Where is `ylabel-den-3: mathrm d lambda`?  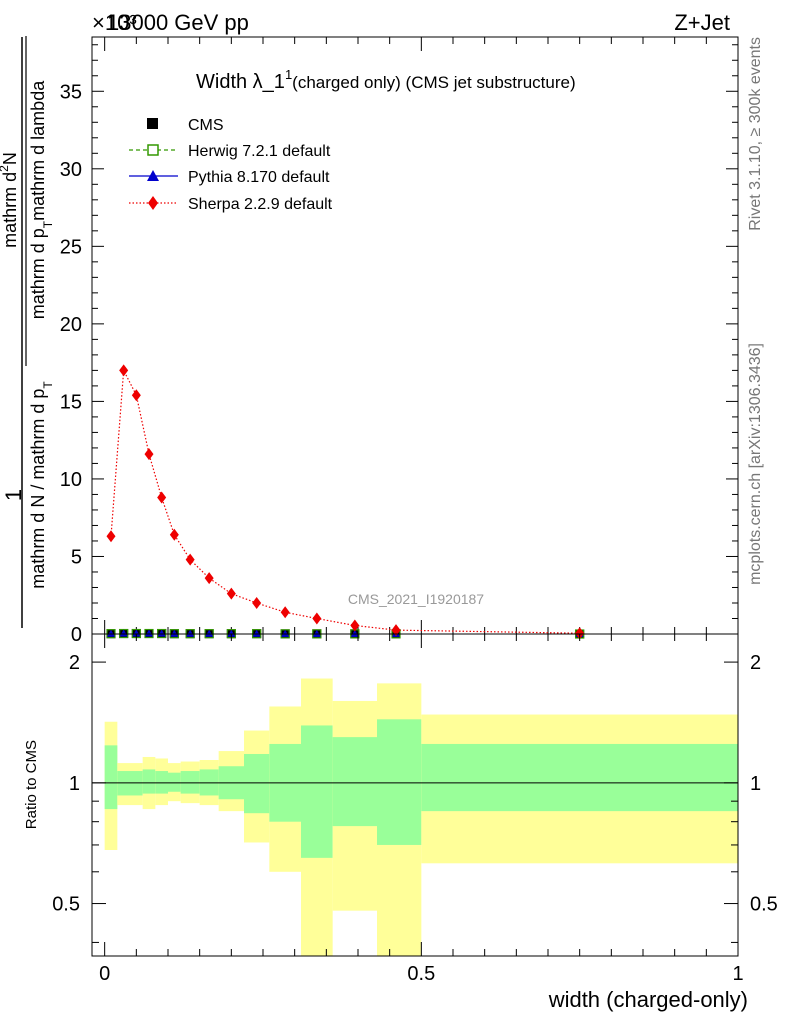 ylabel-den-3: mathrm d lambda is located at coordinates (38, 150).